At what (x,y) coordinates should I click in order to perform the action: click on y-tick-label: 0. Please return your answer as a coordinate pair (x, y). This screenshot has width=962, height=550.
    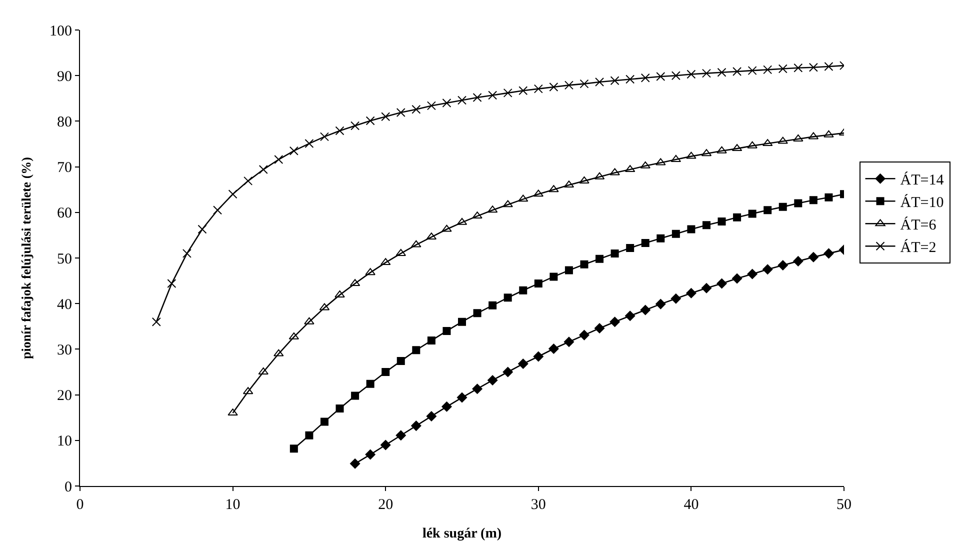
    Looking at the image, I should click on (68, 487).